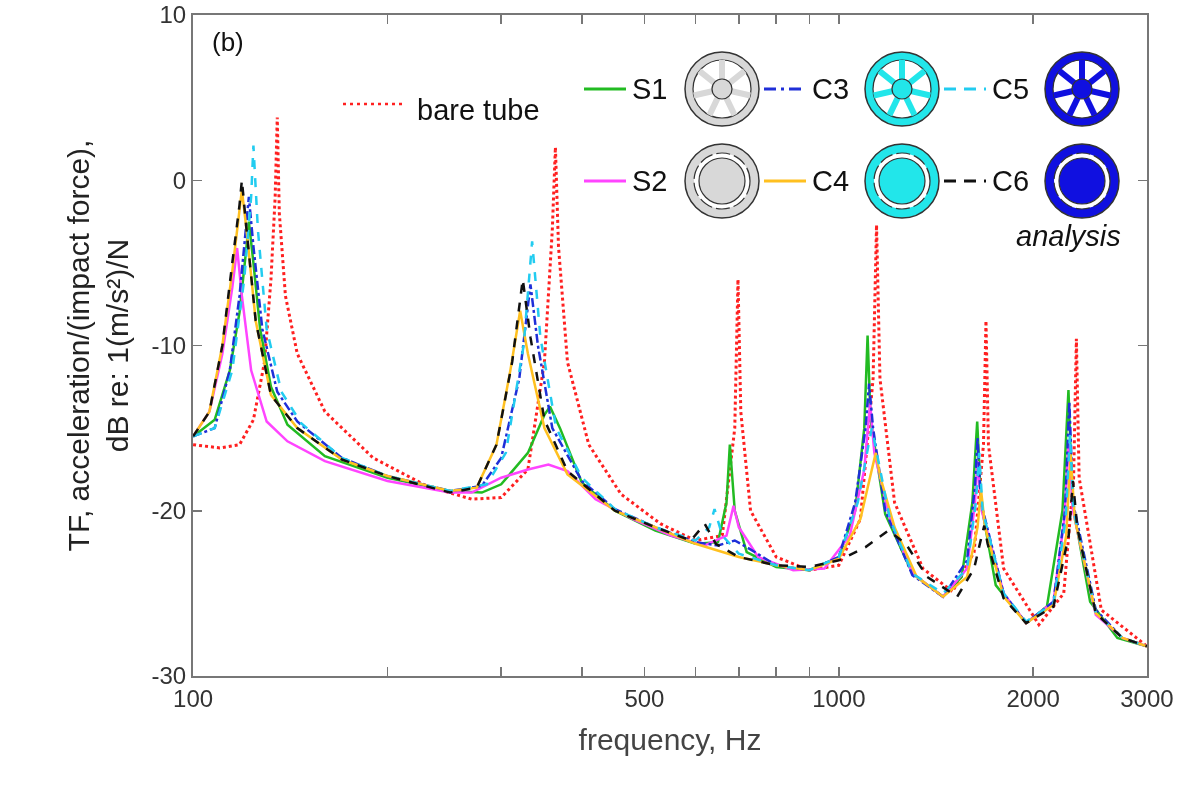 The width and height of the screenshot is (1177, 787). I want to click on x-tick-label: 500, so click(644, 698).